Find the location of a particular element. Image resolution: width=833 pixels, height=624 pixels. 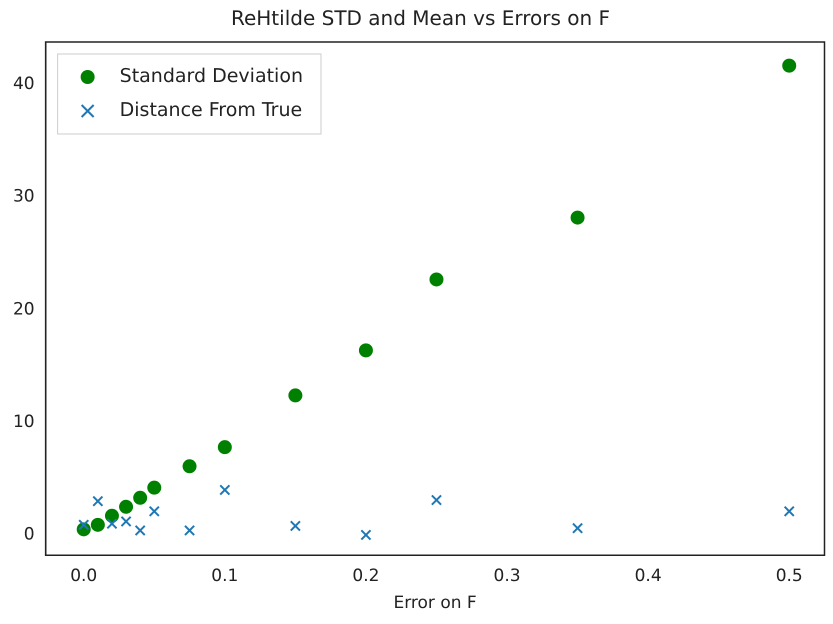

x-tick-label: 0.1 is located at coordinates (224, 576).